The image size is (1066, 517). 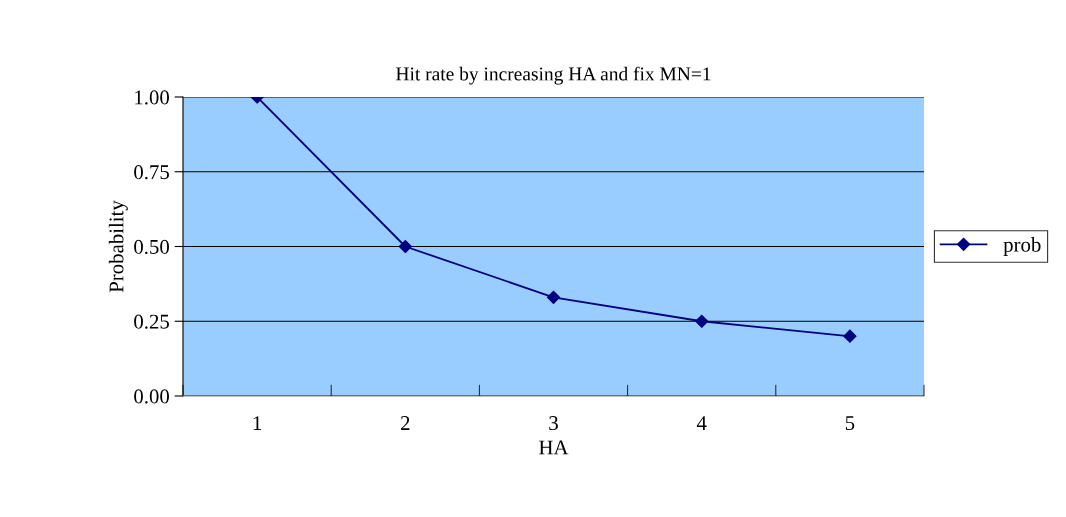 I want to click on x-tick-label: 3, so click(x=553, y=423).